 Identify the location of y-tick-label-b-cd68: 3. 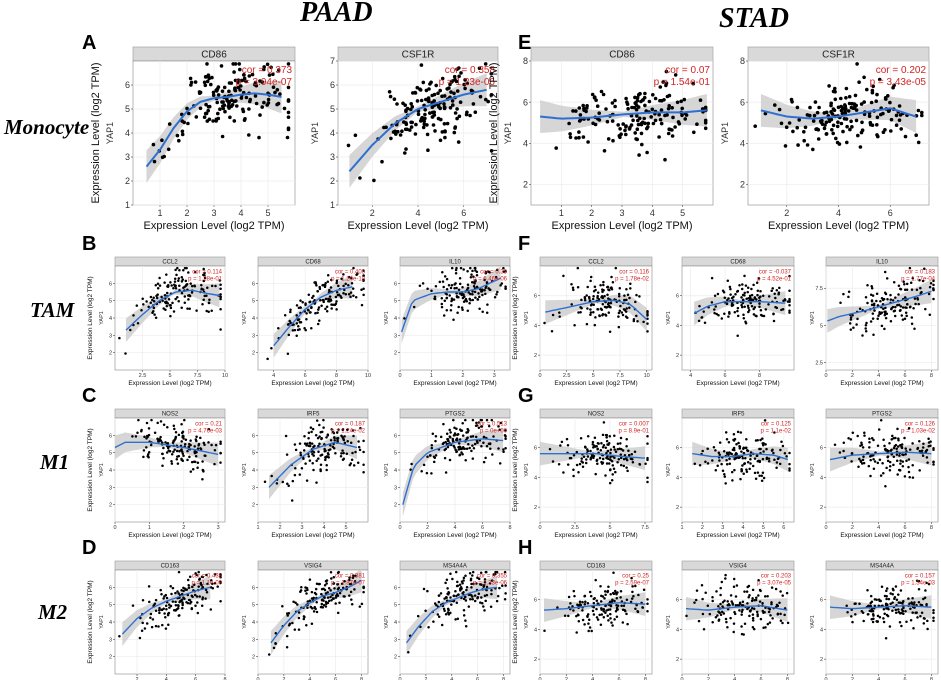
(253, 336).